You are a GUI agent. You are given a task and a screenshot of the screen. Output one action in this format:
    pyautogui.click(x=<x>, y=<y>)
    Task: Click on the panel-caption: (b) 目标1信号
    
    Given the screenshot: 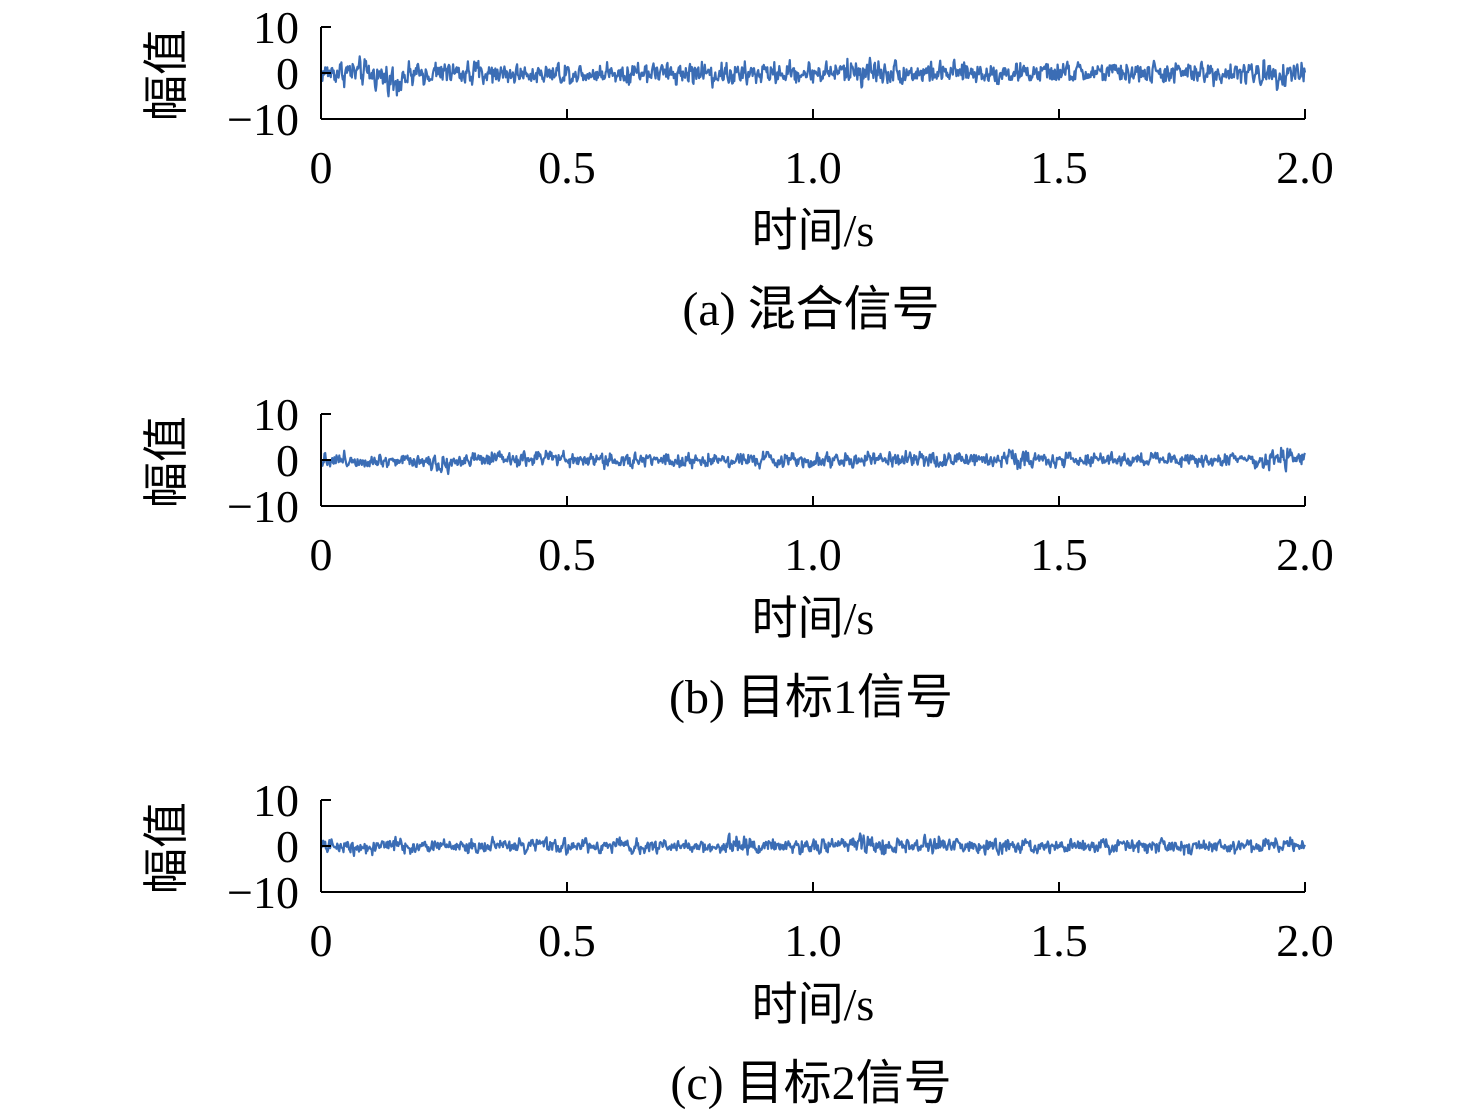 What is the action you would take?
    pyautogui.click(x=811, y=697)
    